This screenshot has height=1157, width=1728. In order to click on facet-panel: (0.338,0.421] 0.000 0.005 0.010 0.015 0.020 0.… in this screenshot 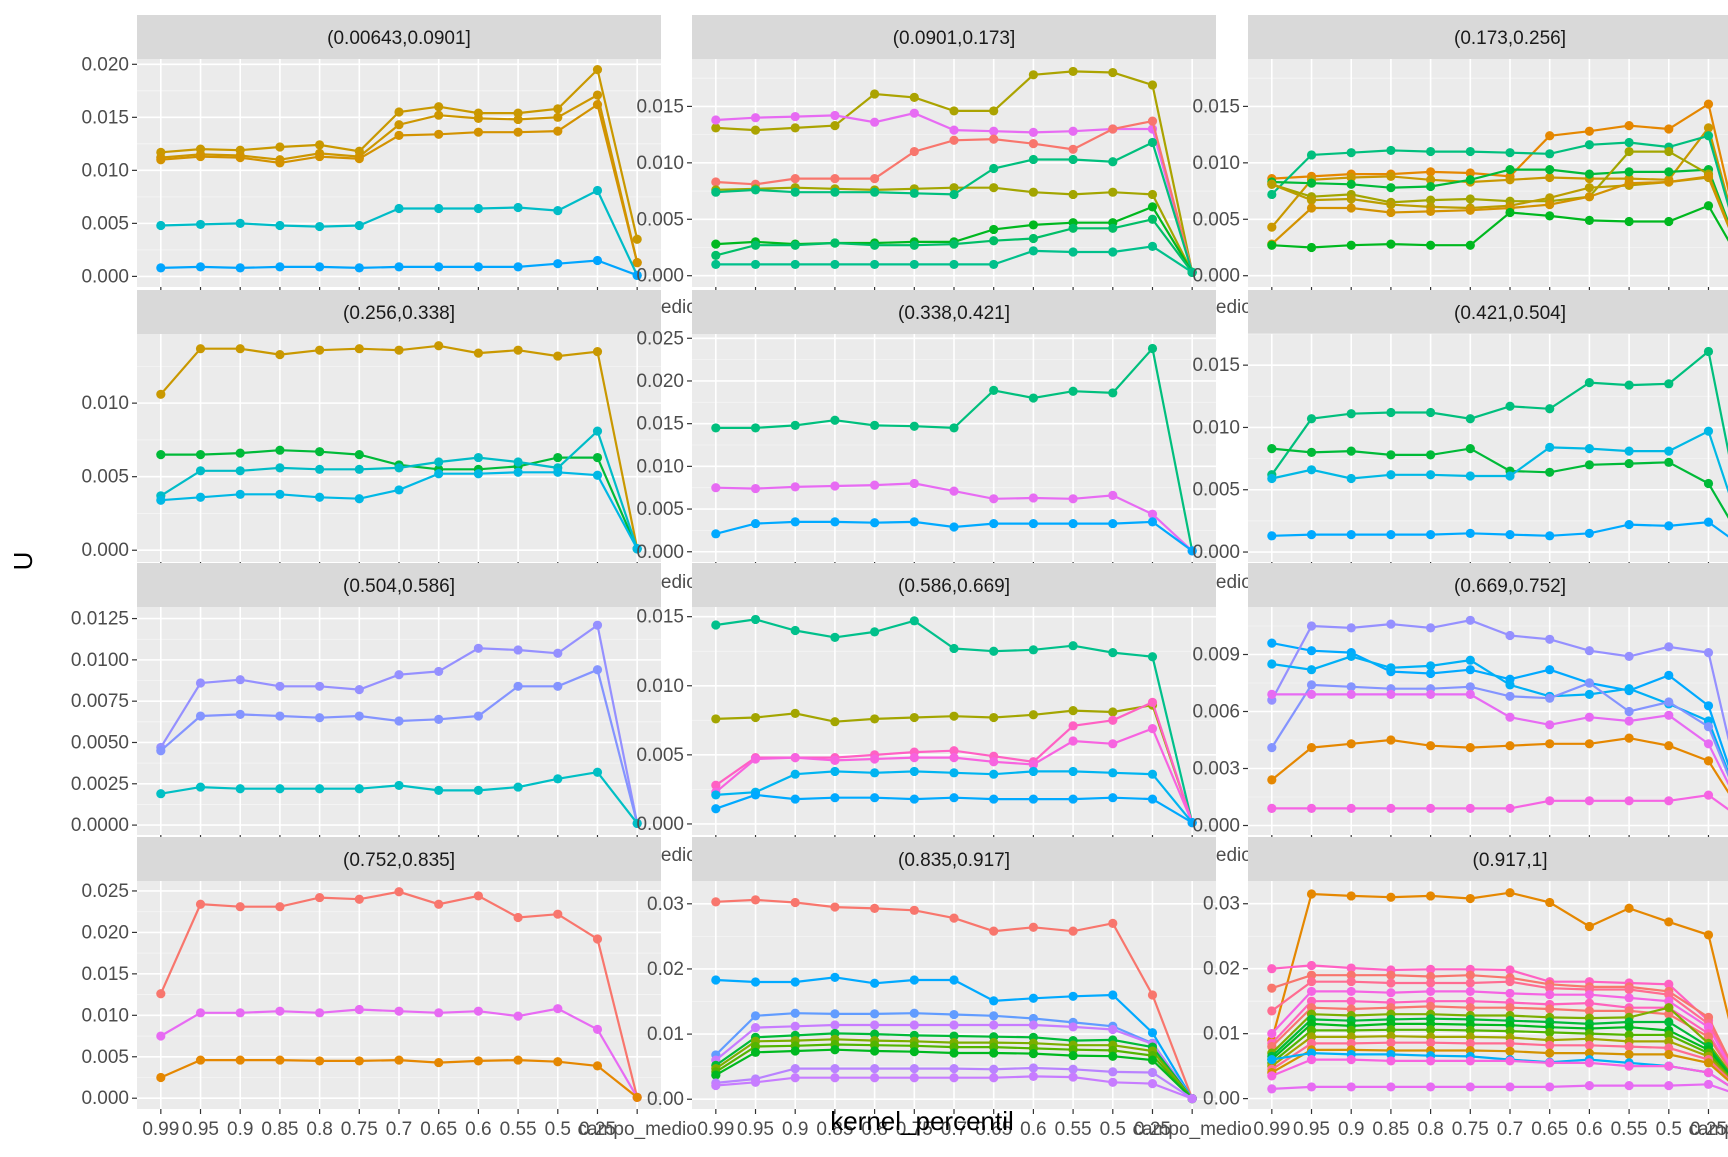, I will do `click(944, 441)`.